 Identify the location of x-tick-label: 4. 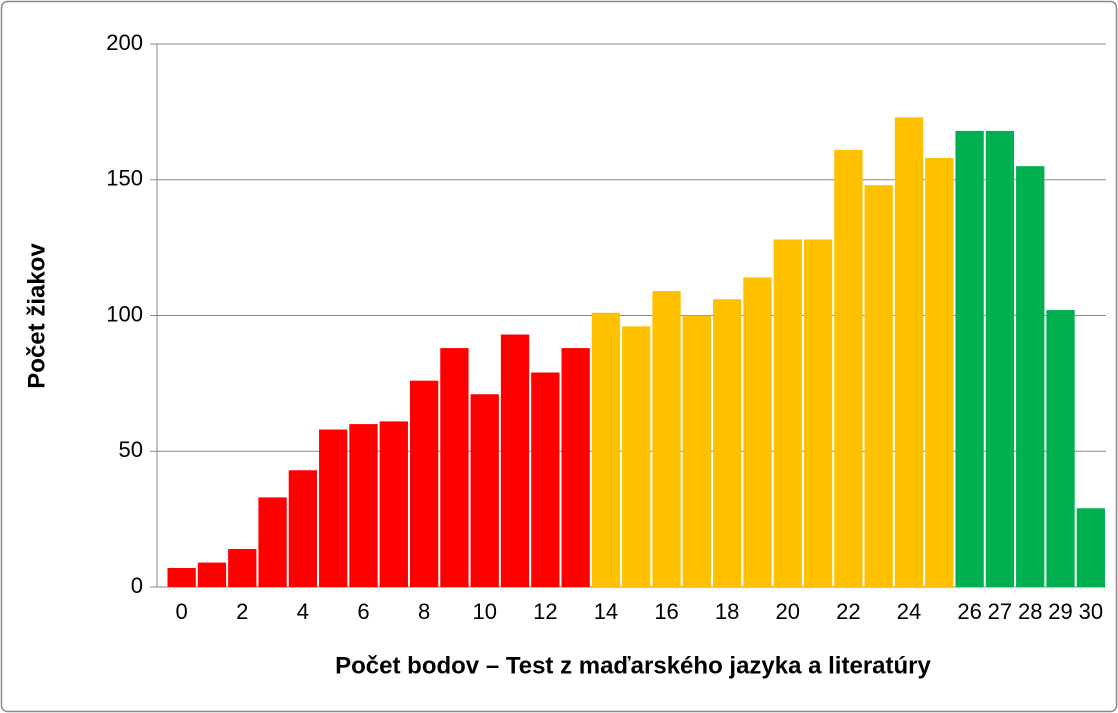
(303, 611).